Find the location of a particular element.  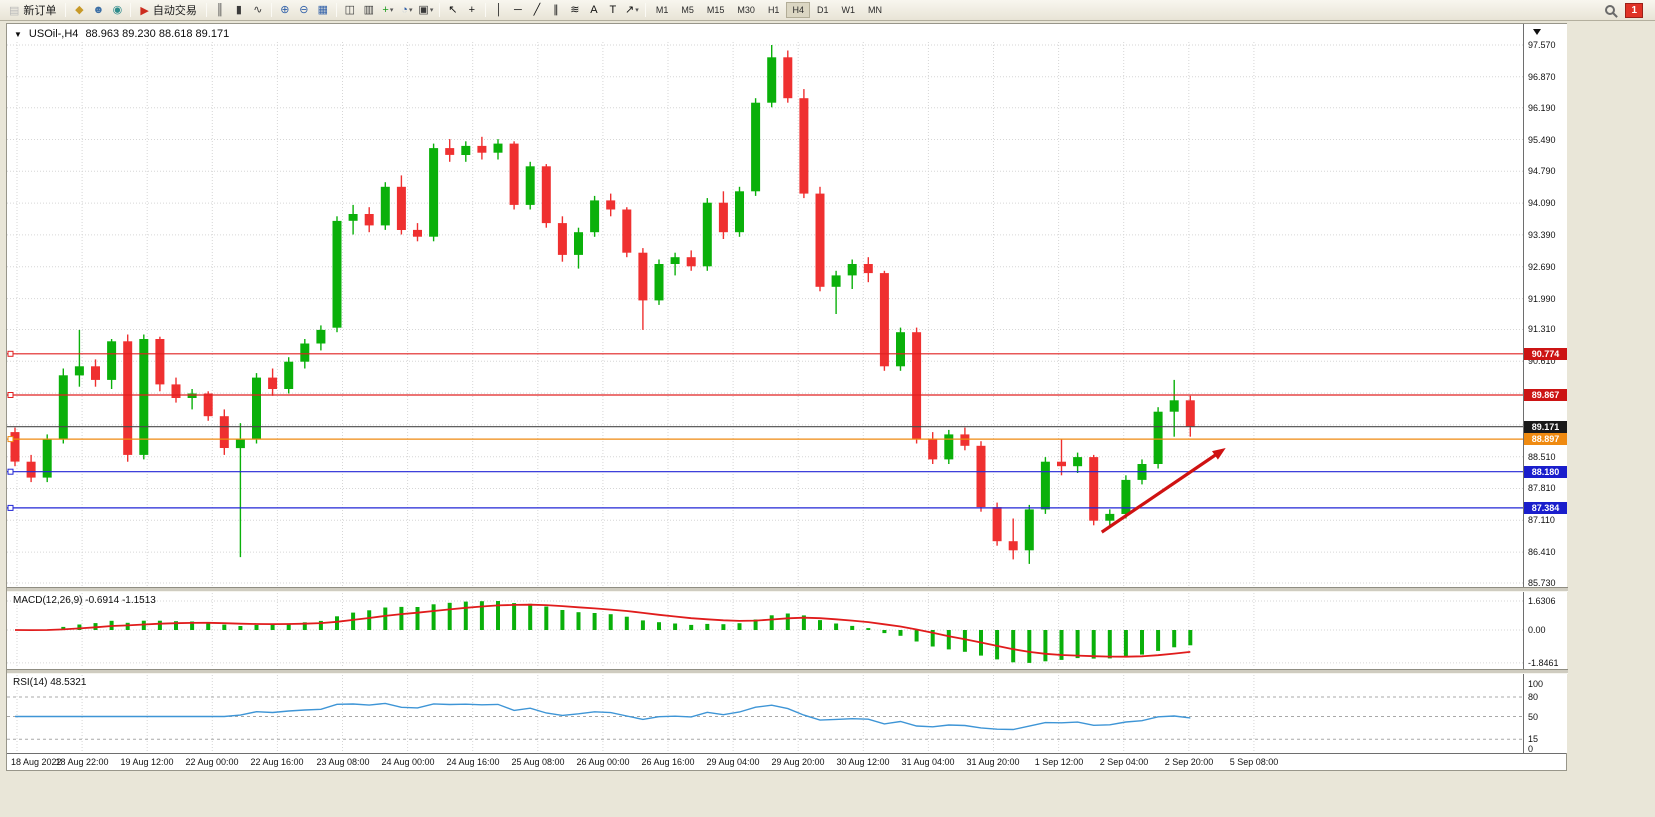

navigator-button: ◉ is located at coordinates (117, 10).